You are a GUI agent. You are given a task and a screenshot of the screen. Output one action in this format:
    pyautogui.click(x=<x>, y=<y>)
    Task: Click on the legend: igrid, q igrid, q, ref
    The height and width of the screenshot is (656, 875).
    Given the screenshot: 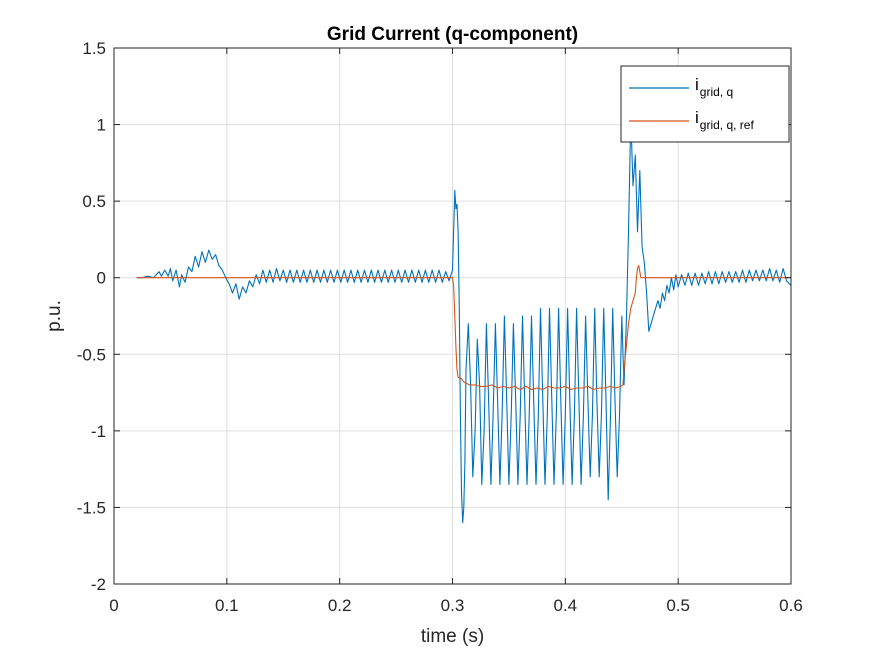 What is the action you would take?
    pyautogui.click(x=705, y=104)
    